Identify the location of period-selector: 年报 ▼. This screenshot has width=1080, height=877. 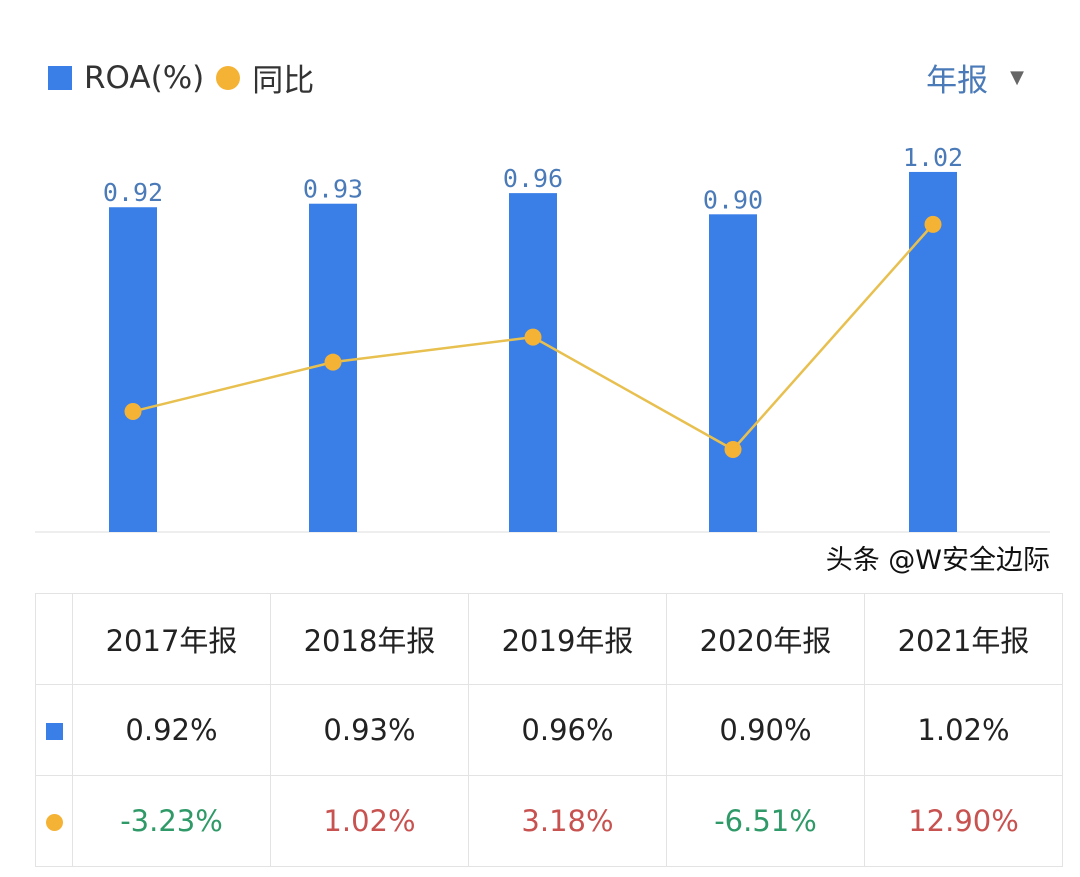
(975, 77).